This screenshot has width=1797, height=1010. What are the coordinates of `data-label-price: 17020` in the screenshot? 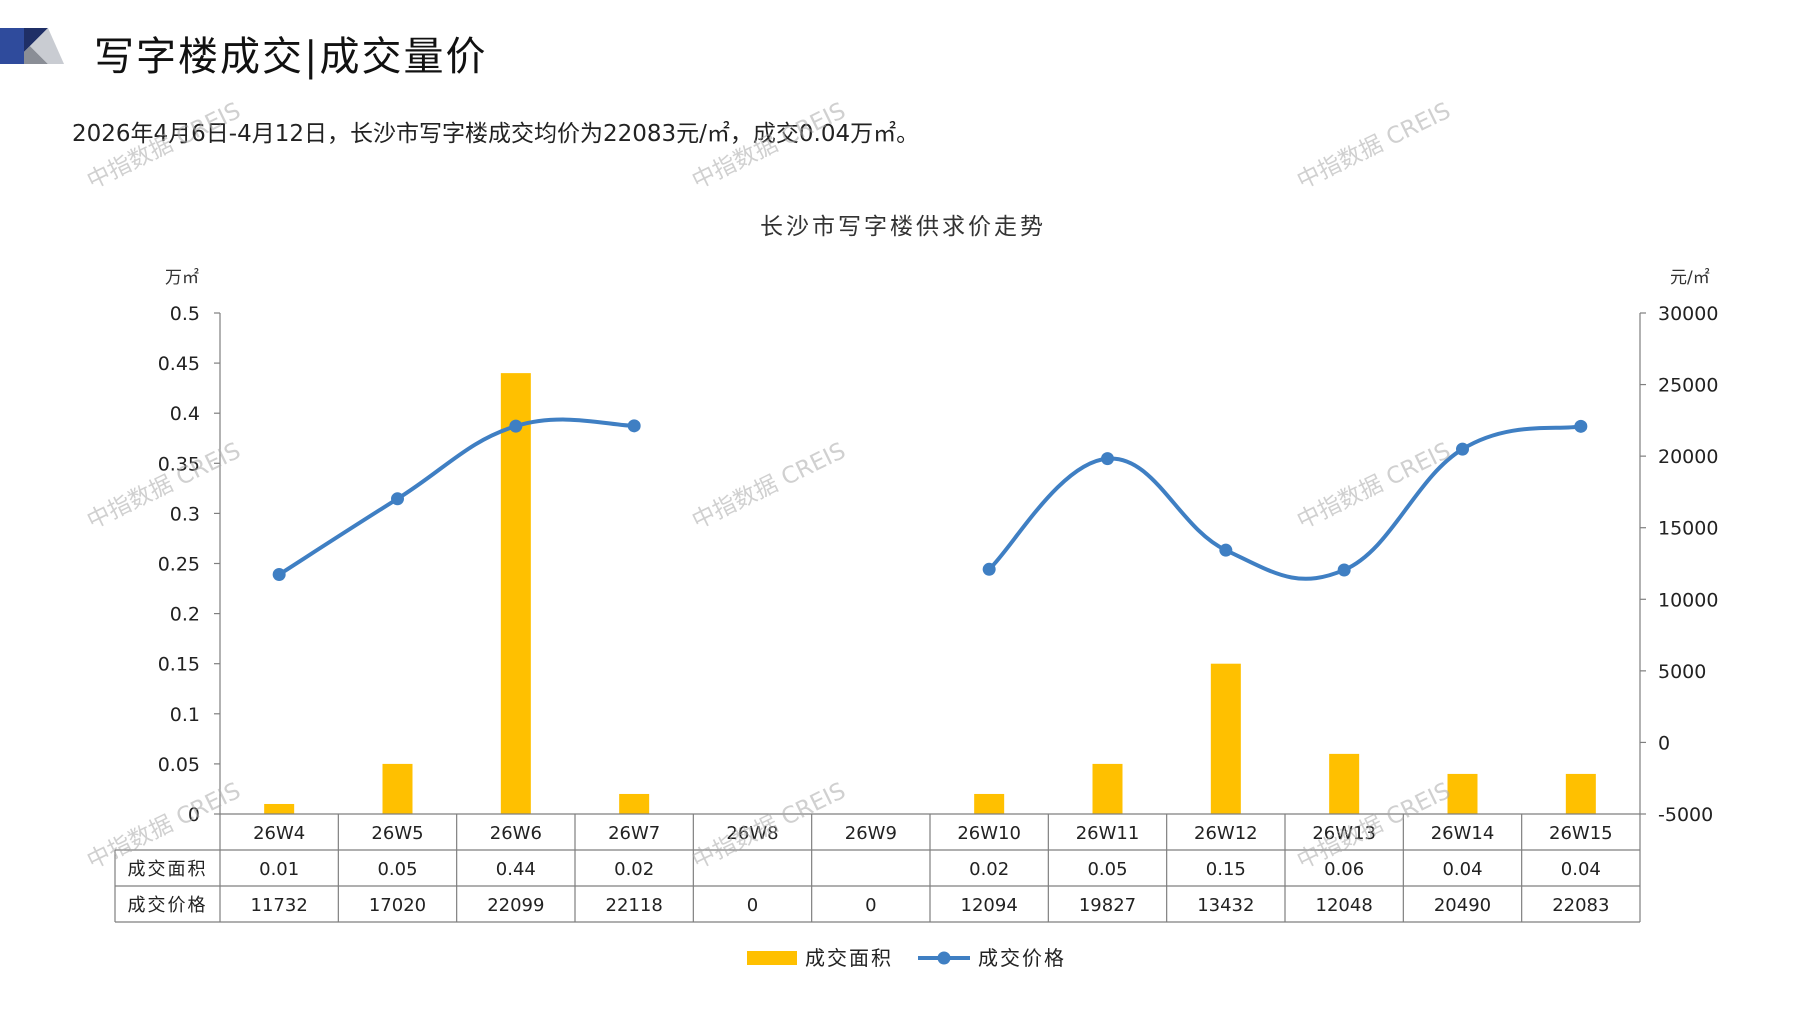 It's located at (397, 905).